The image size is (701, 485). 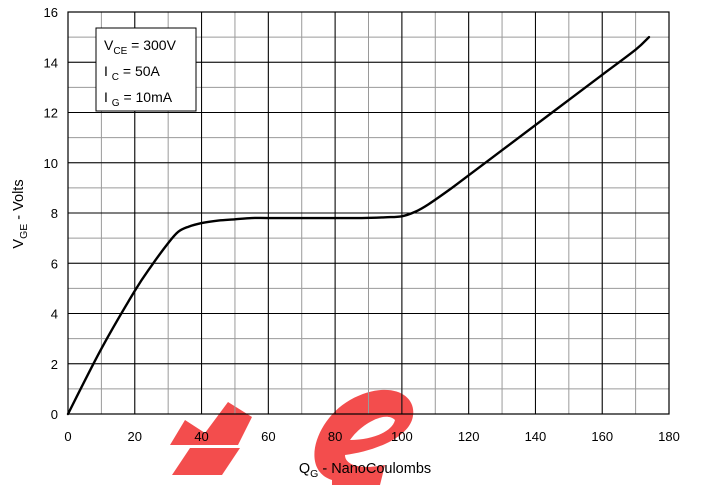 I want to click on y-tick-label: 10, so click(x=51, y=163).